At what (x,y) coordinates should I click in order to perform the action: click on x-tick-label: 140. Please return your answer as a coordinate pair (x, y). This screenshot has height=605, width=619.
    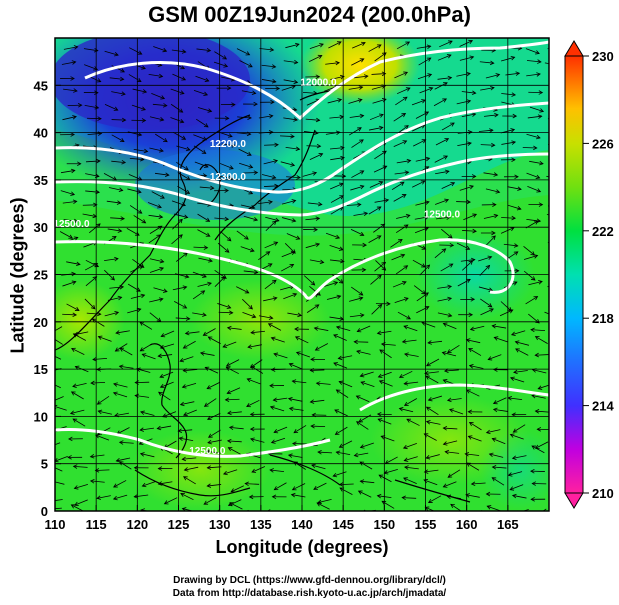
    Looking at the image, I should click on (302, 524).